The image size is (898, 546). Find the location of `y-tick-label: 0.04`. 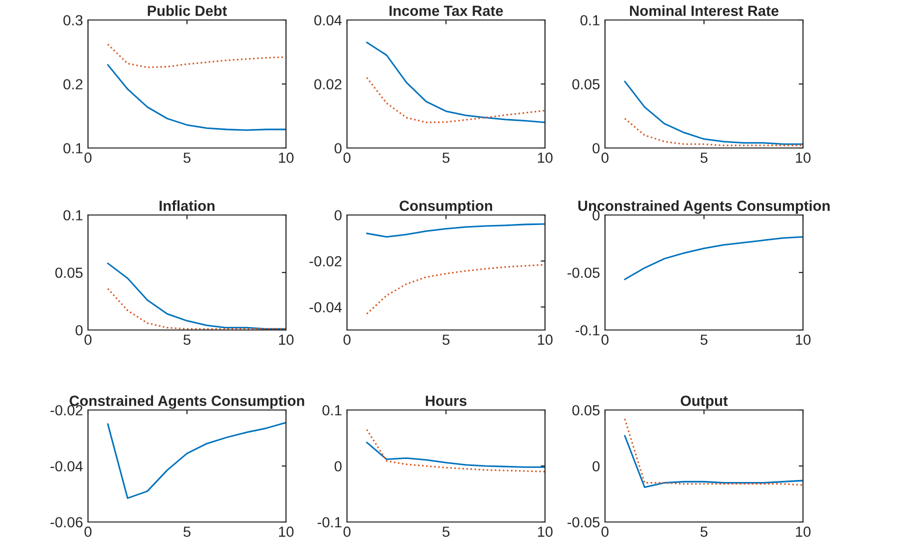

y-tick-label: 0.04 is located at coordinates (328, 20).